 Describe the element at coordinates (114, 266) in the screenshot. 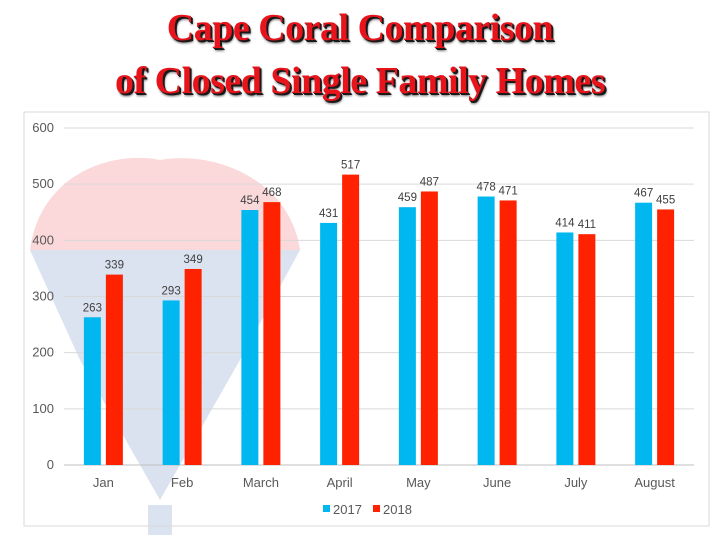

I see `data-label: 339` at that location.